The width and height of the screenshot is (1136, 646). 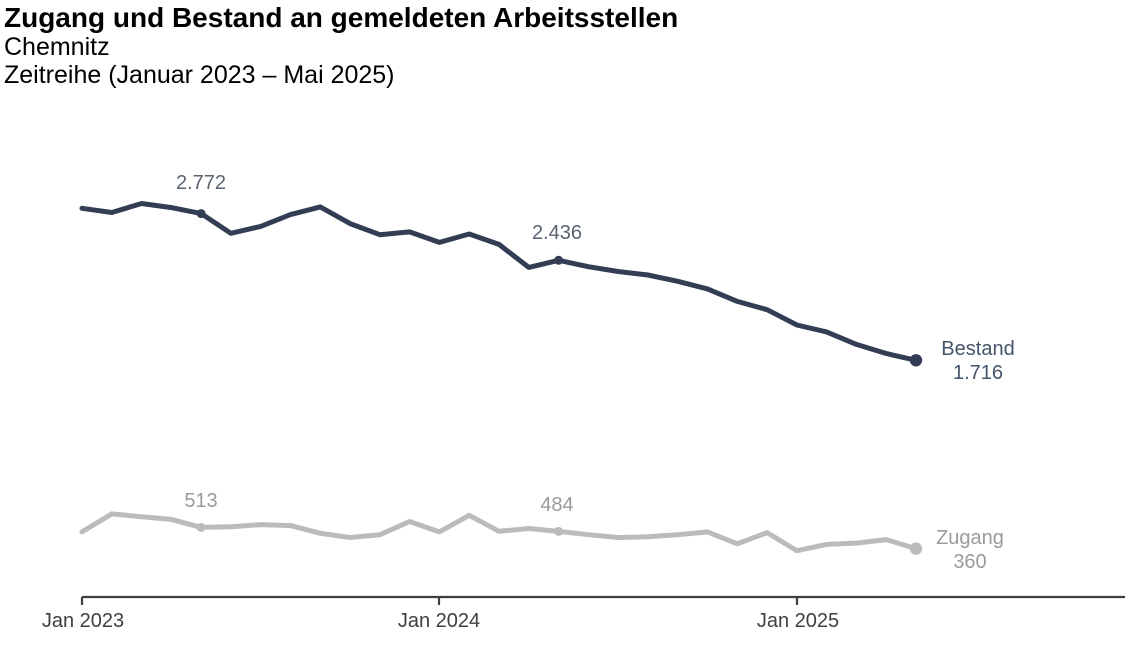 I want to click on x-tick-label-jan2023: Jan 2023, so click(x=83, y=621).